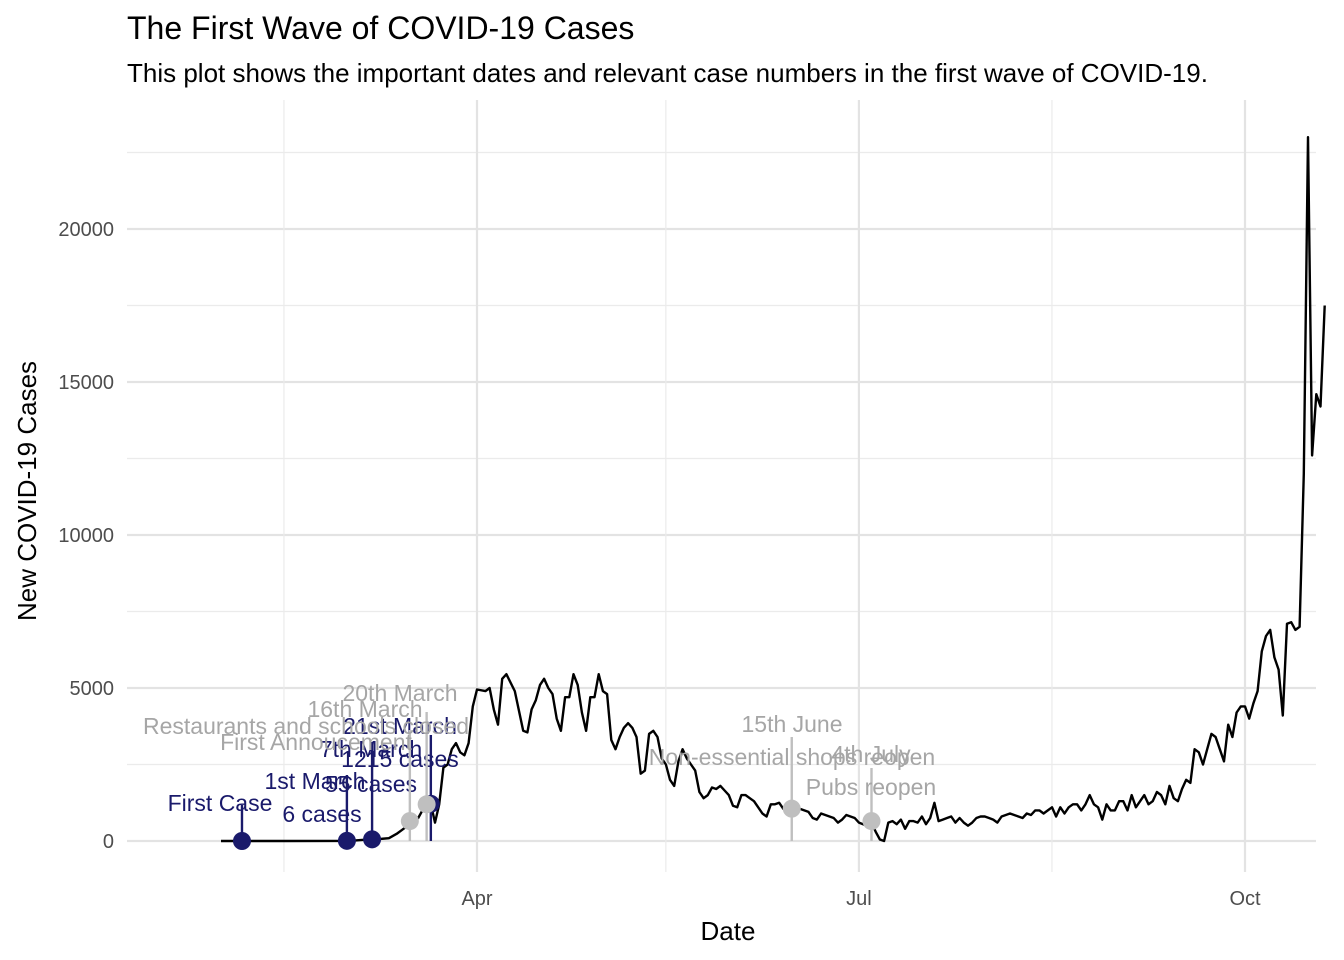 This screenshot has height=960, width=1344. I want to click on annotation-label: Non-essential shops reopen, so click(792, 757).